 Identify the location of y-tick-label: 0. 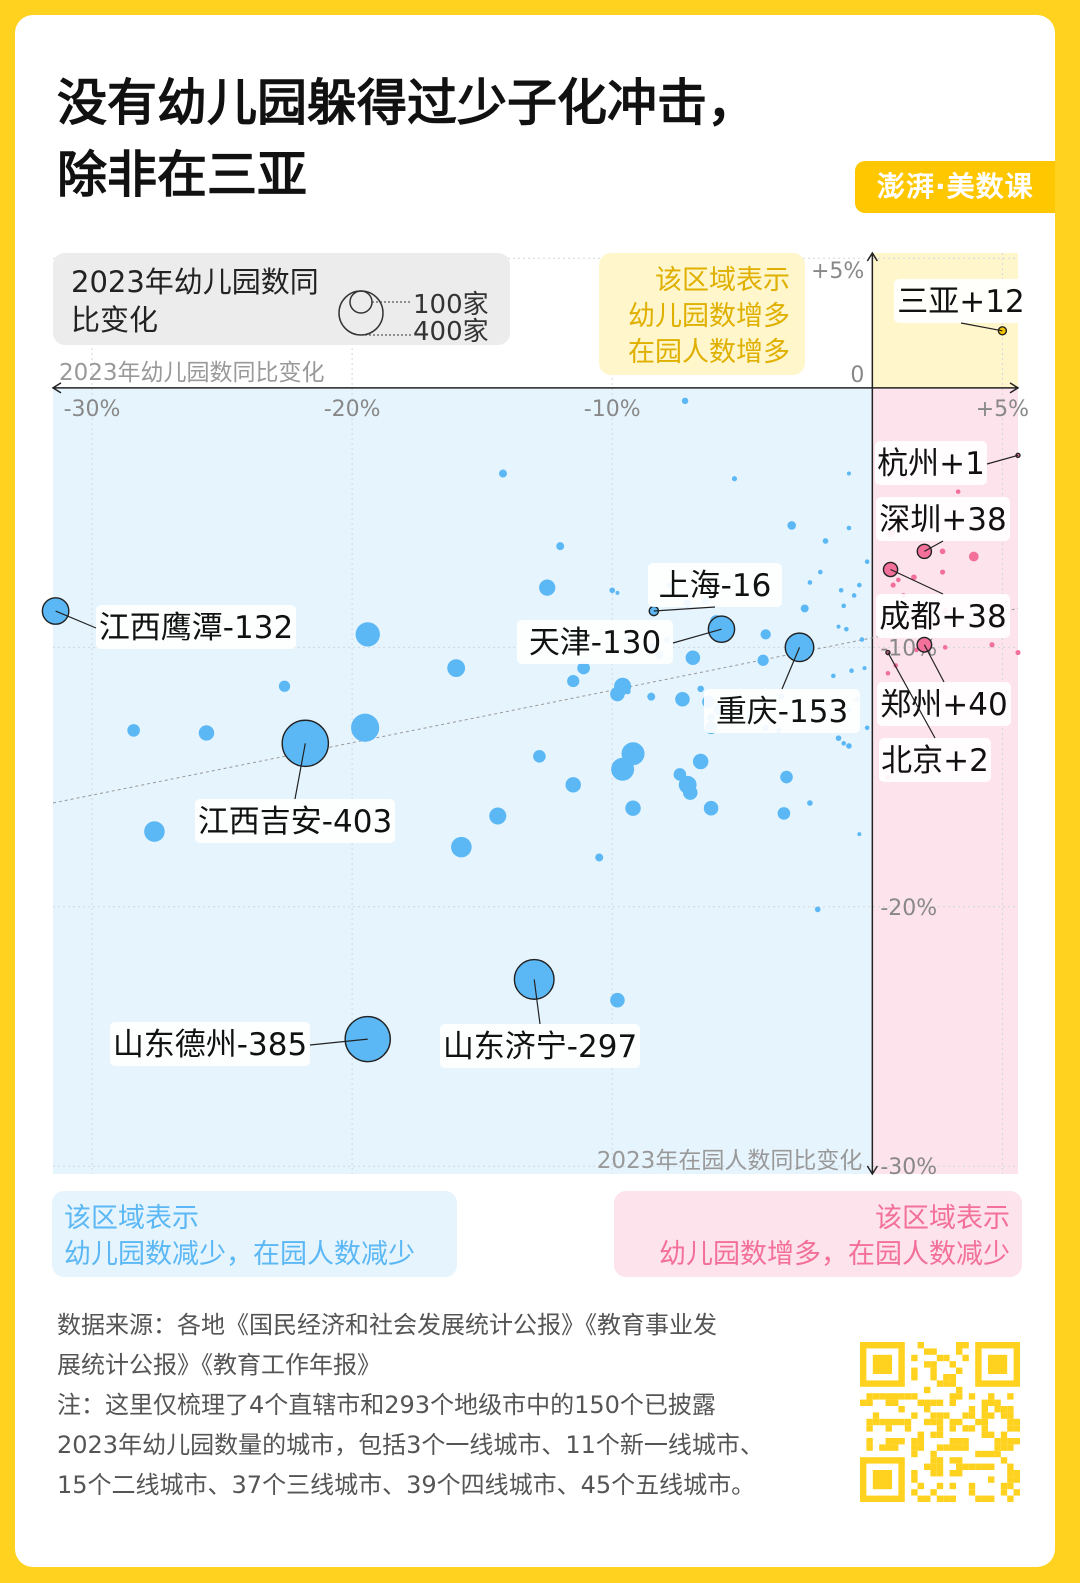
(857, 375).